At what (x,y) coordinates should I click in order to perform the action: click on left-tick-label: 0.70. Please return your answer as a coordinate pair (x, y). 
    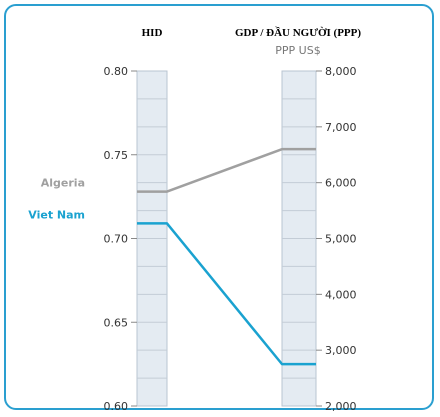
    Looking at the image, I should click on (116, 239).